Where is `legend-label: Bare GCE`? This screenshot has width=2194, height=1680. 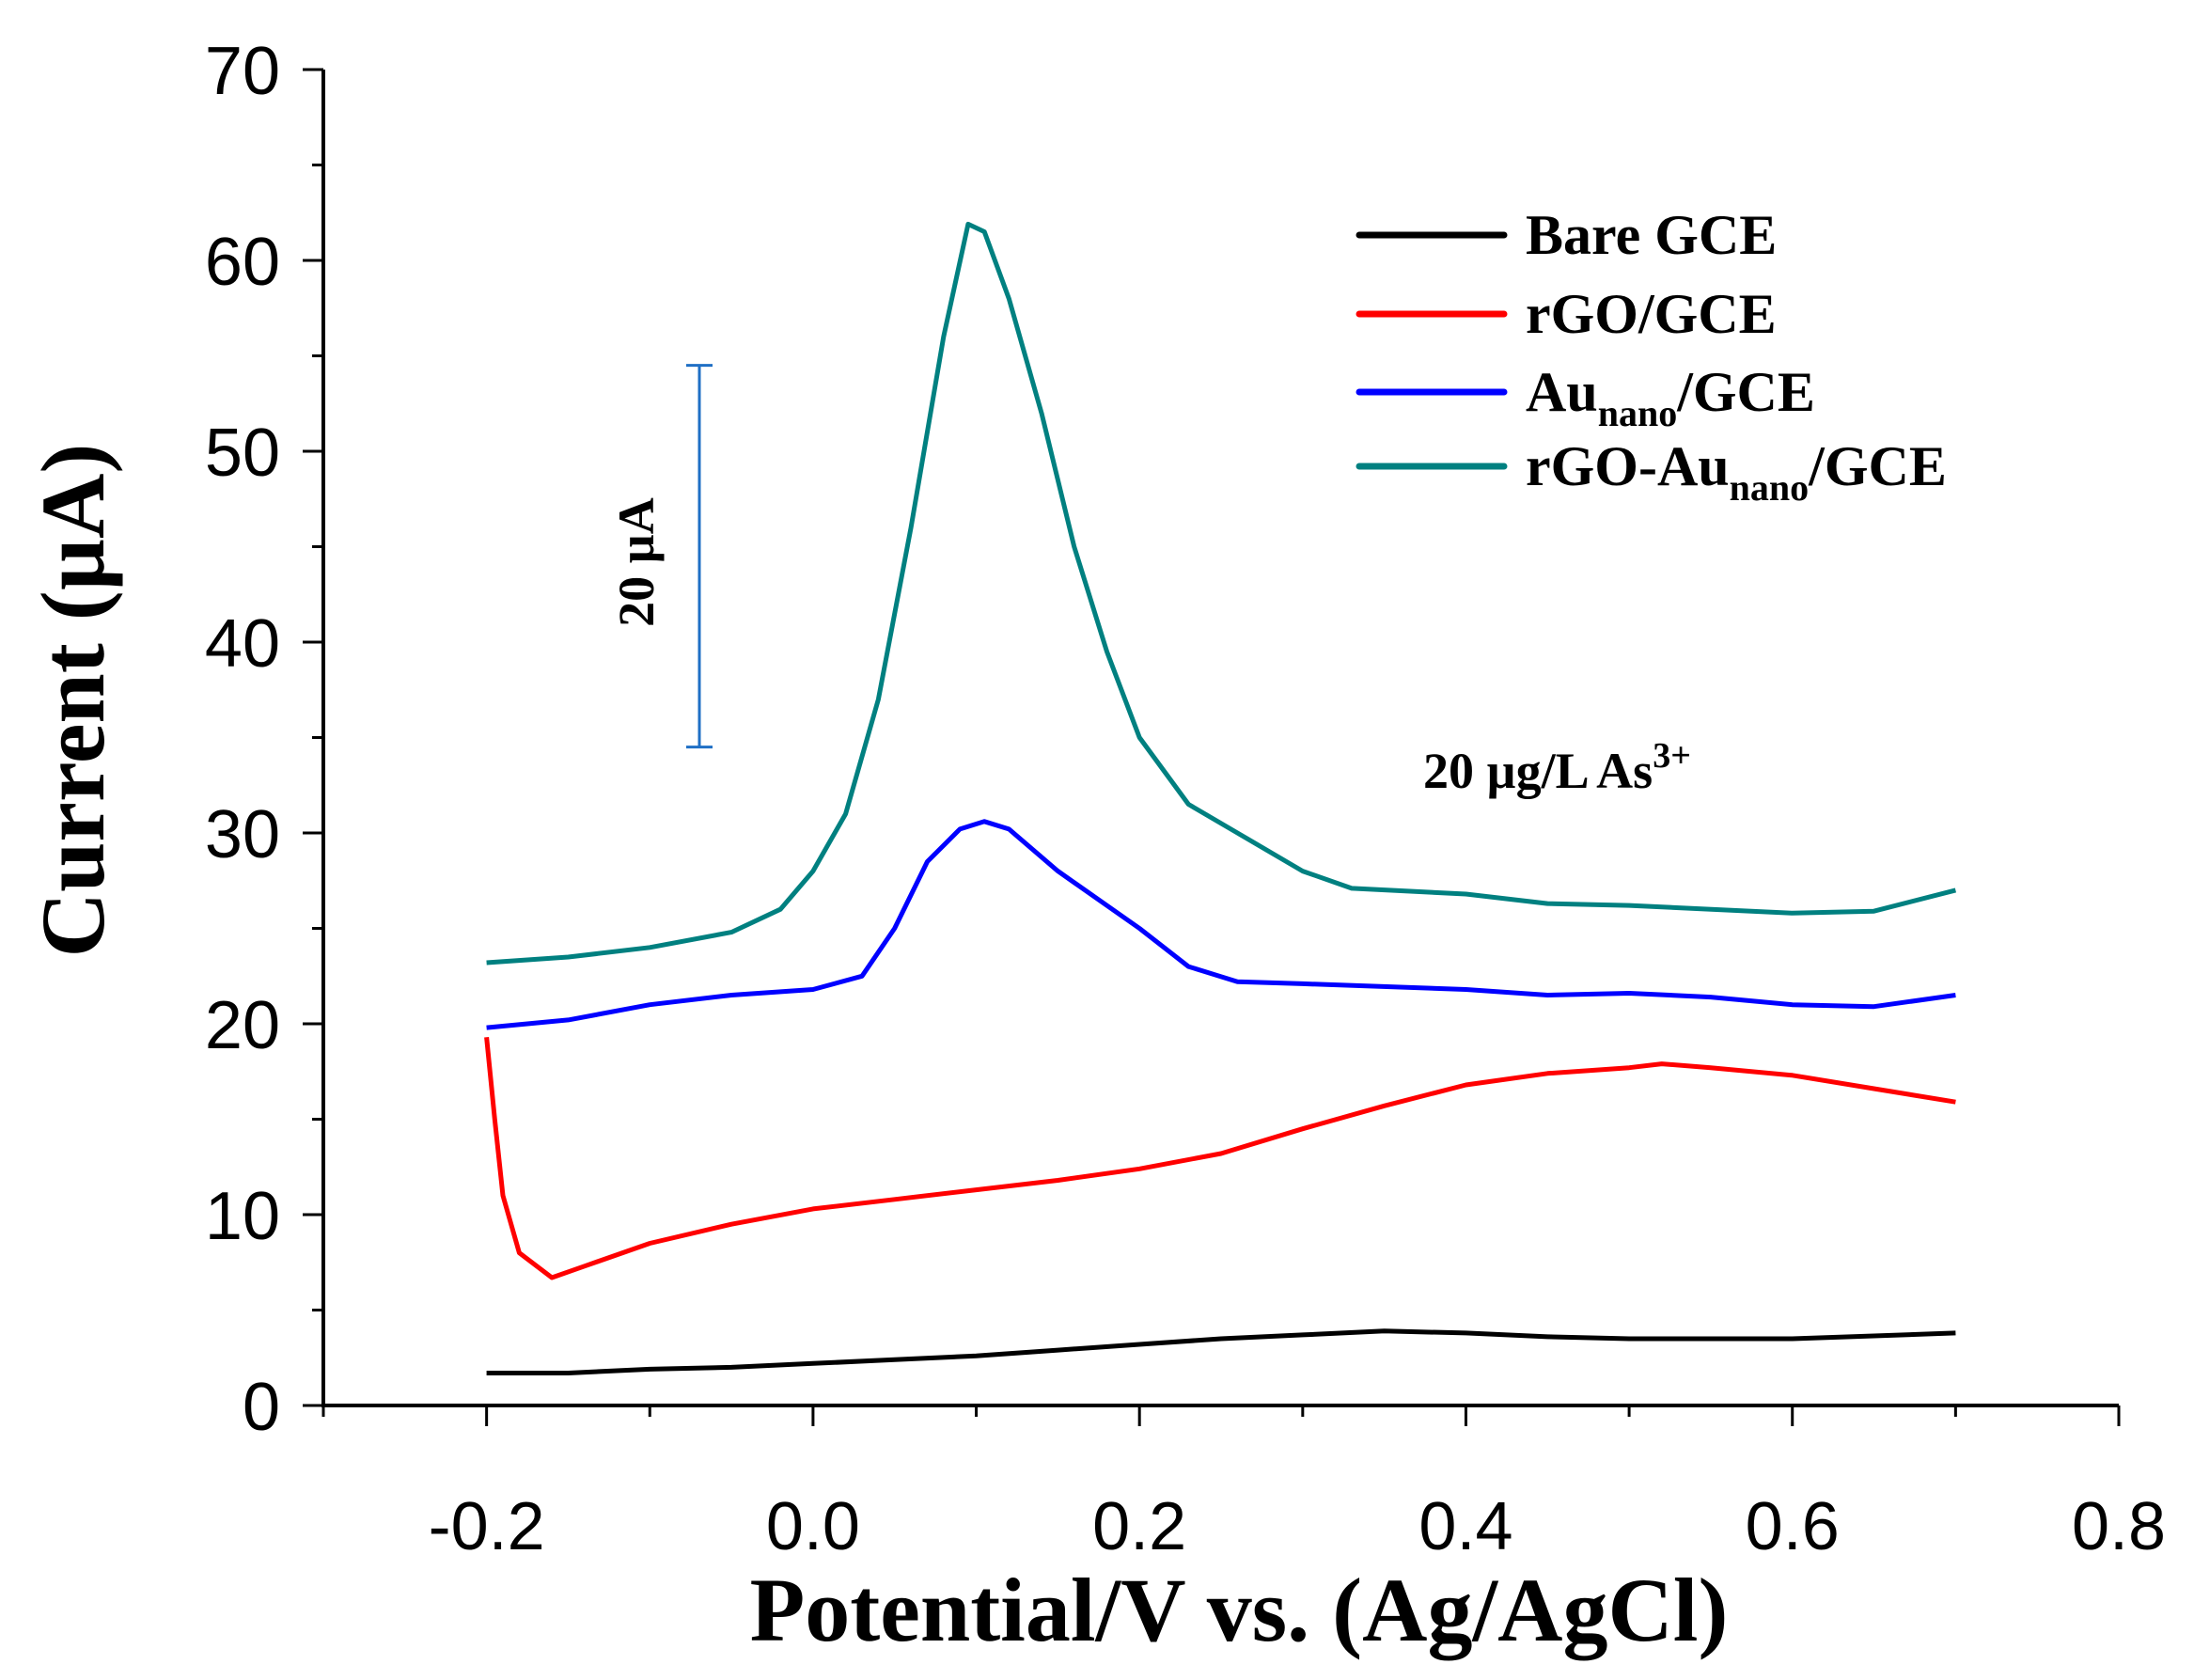
legend-label: Bare GCE is located at coordinates (1651, 235).